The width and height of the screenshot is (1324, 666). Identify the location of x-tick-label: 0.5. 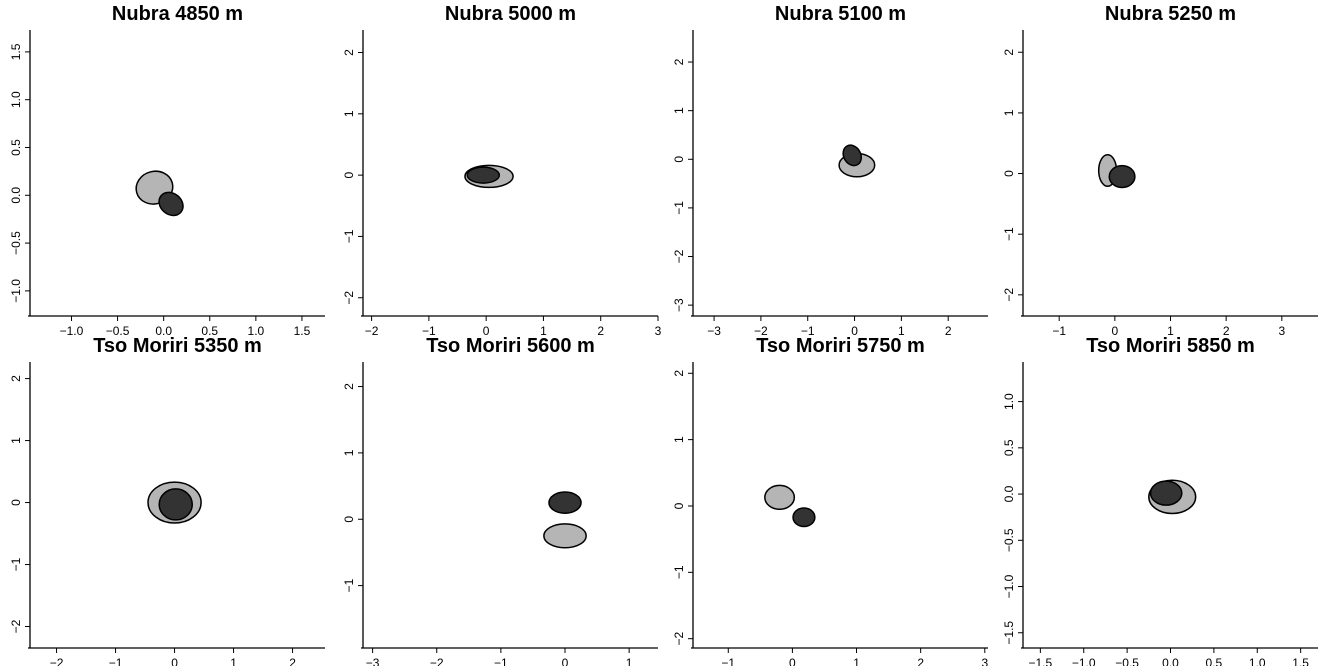
(209, 331).